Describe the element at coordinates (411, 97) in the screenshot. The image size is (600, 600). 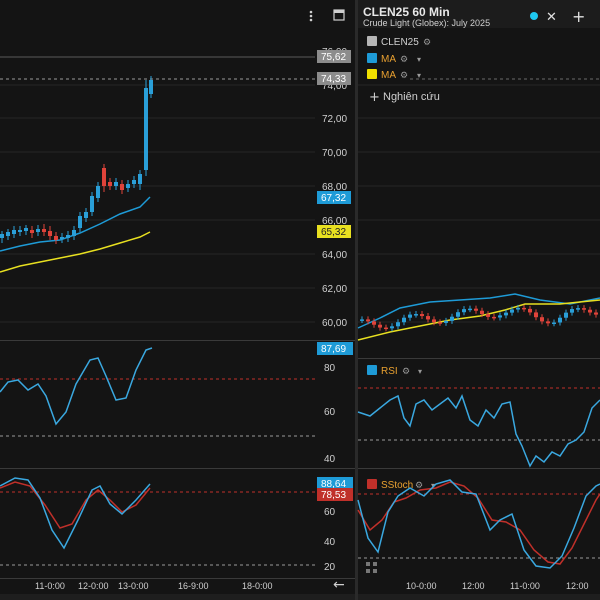
I see `svg-text: Nghiên cứu` at that location.